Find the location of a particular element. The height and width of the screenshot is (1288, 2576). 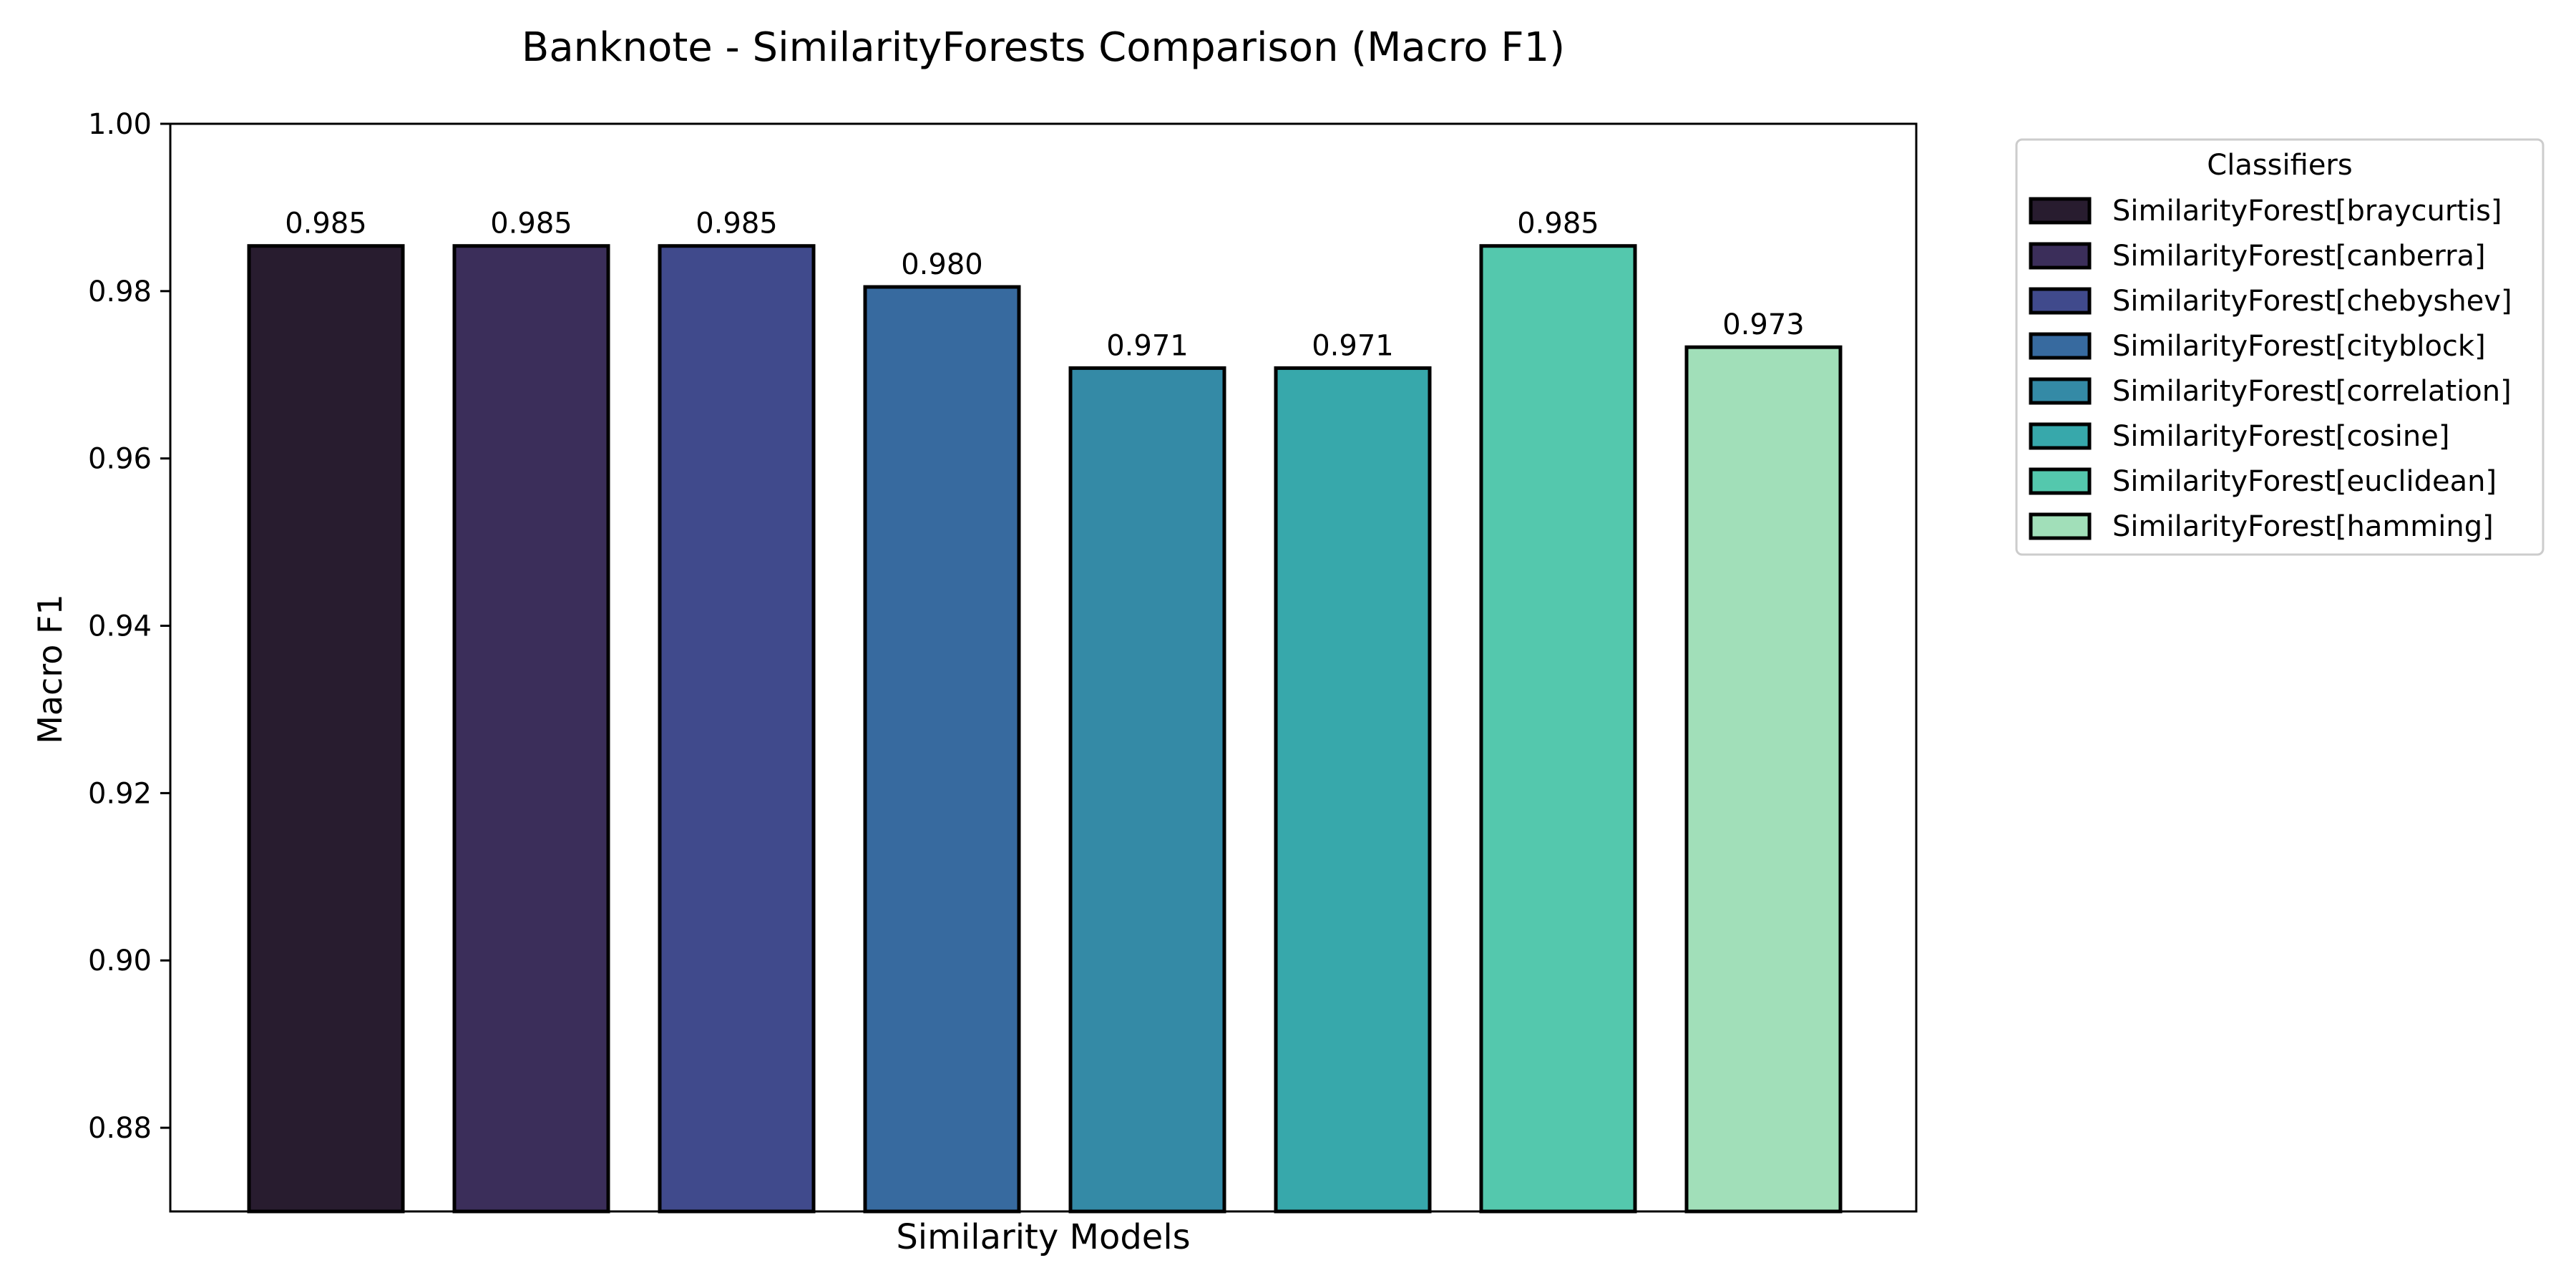

legend-label: SimilarityForest[canberra] is located at coordinates (2299, 256).